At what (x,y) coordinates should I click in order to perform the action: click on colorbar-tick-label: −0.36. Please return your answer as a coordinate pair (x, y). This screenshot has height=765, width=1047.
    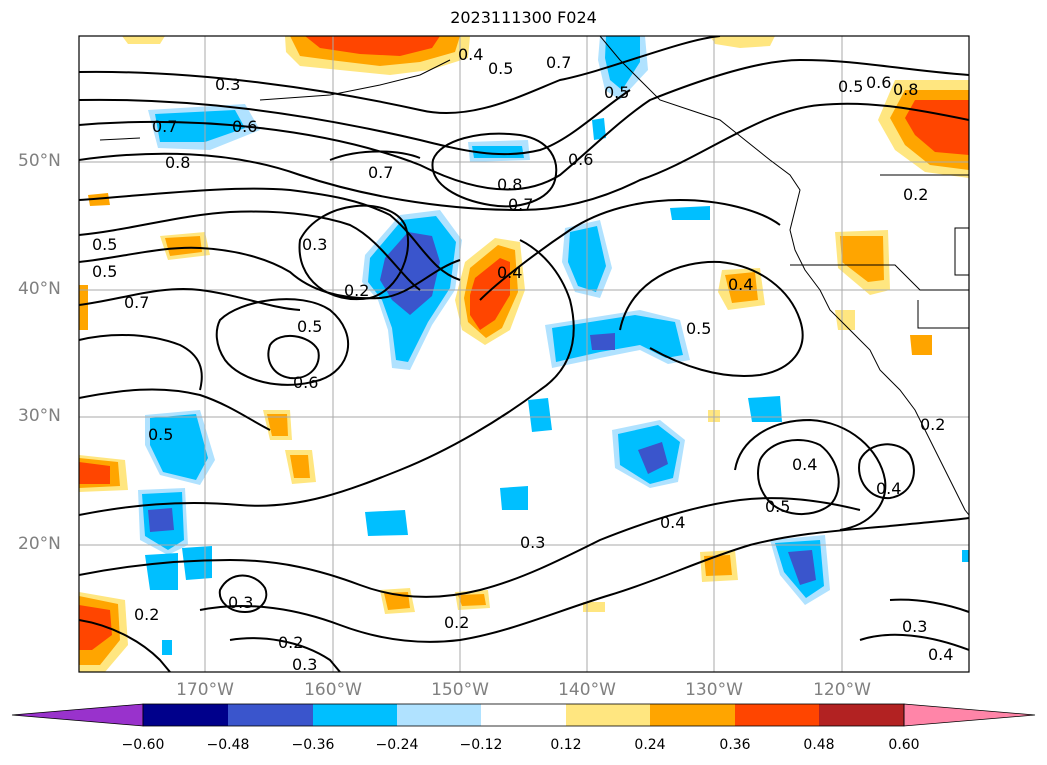
    Looking at the image, I should click on (313, 745).